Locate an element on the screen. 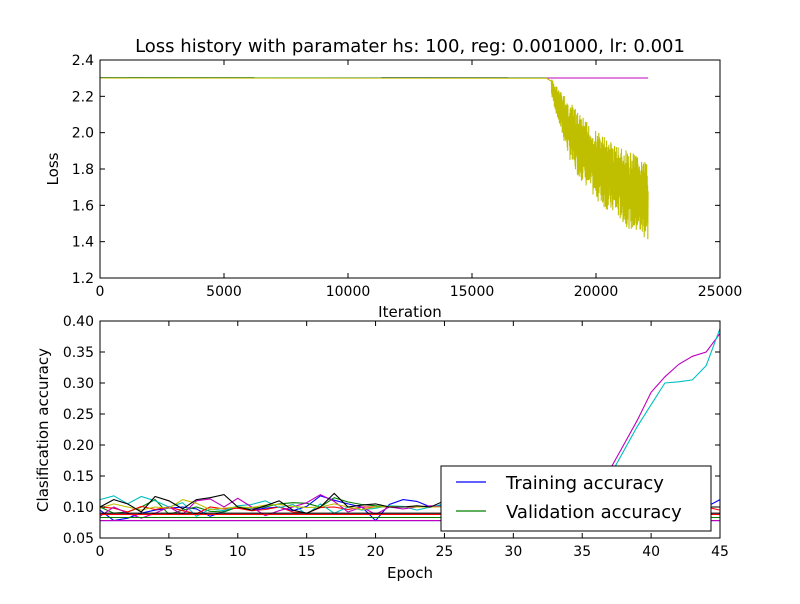 This screenshot has width=800, height=604. loss-y-tick-label: 1.6 is located at coordinates (83, 206).